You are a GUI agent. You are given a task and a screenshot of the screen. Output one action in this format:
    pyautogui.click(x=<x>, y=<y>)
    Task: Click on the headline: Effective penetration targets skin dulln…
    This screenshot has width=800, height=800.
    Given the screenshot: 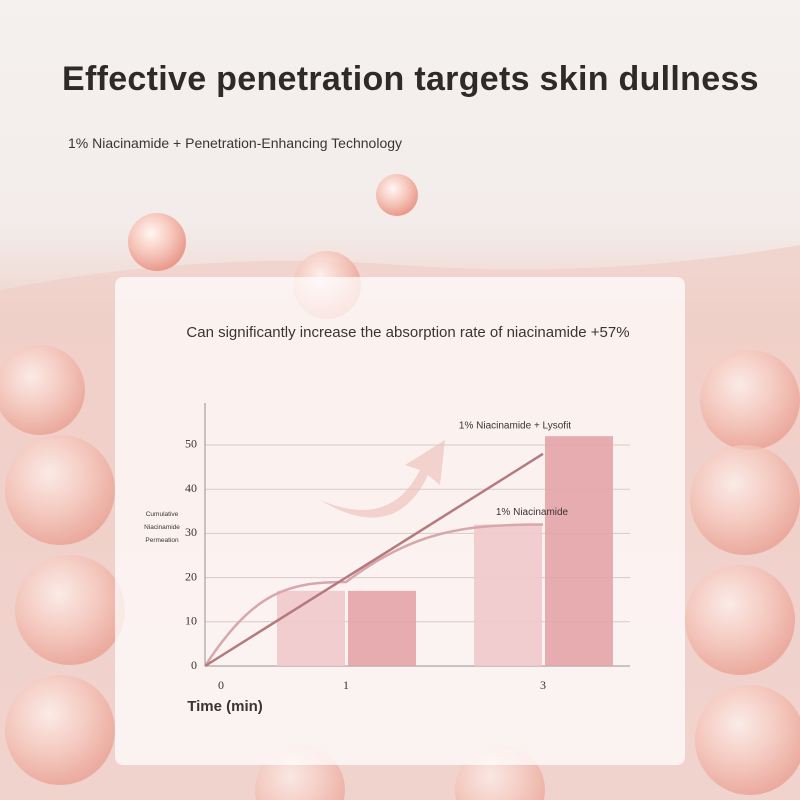 What is the action you would take?
    pyautogui.click(x=410, y=79)
    